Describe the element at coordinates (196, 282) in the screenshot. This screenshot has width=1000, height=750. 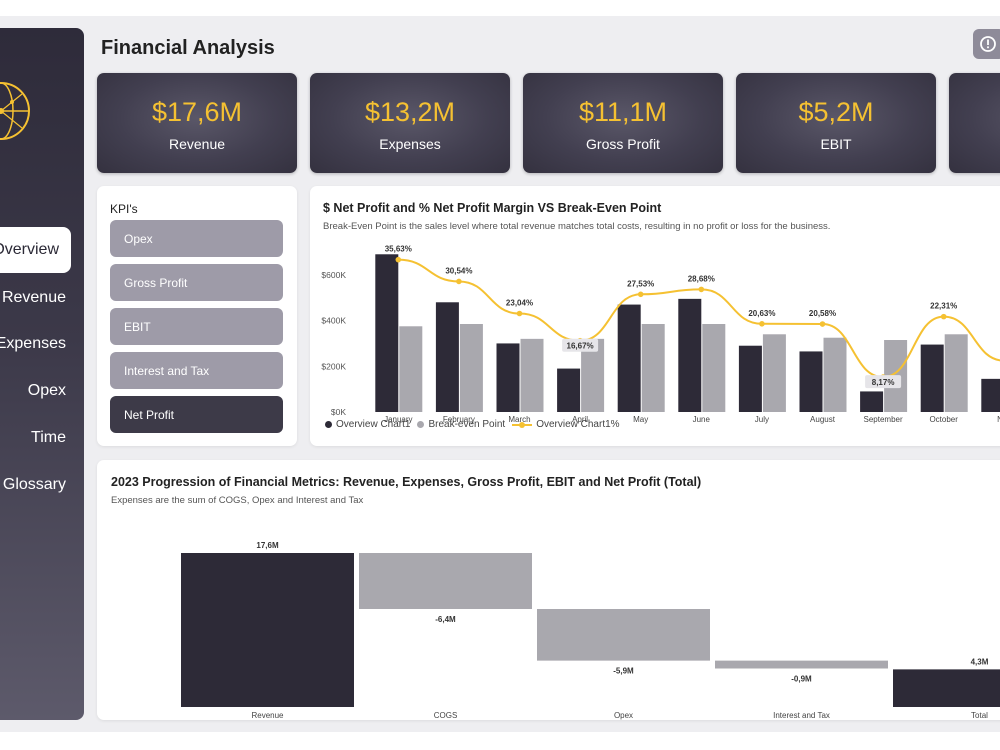
I see `kpi-button-gross-profit: Gross Profit` at that location.